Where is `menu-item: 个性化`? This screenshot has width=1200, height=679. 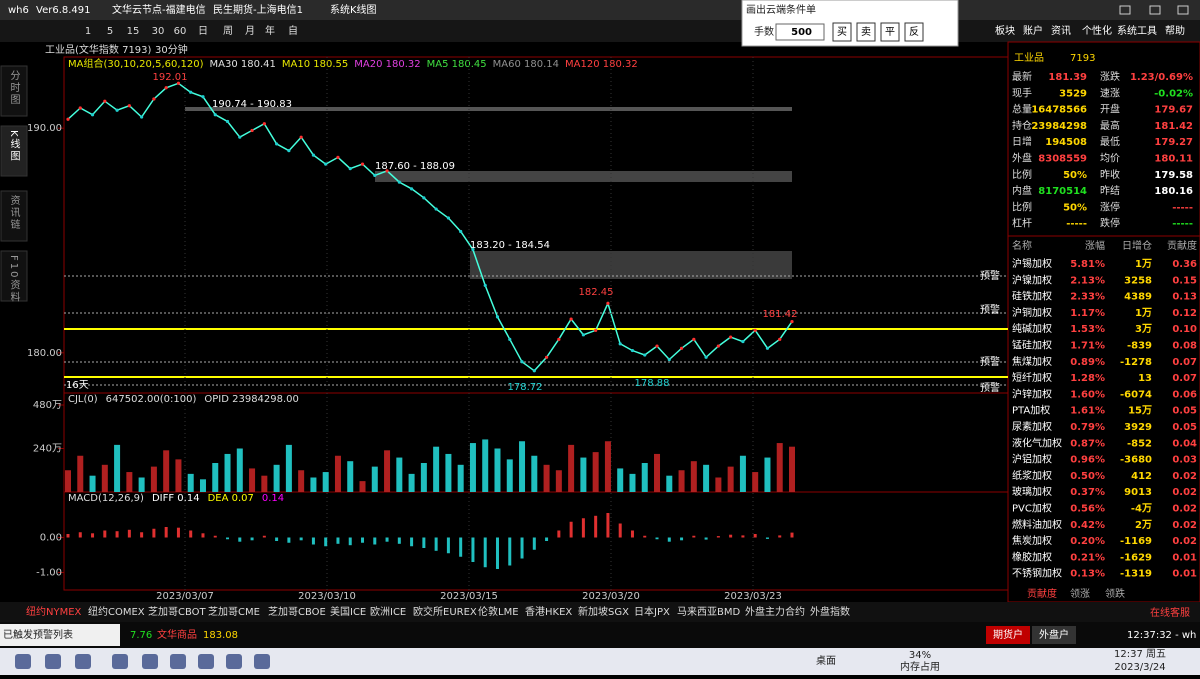 menu-item: 个性化 is located at coordinates (1097, 30).